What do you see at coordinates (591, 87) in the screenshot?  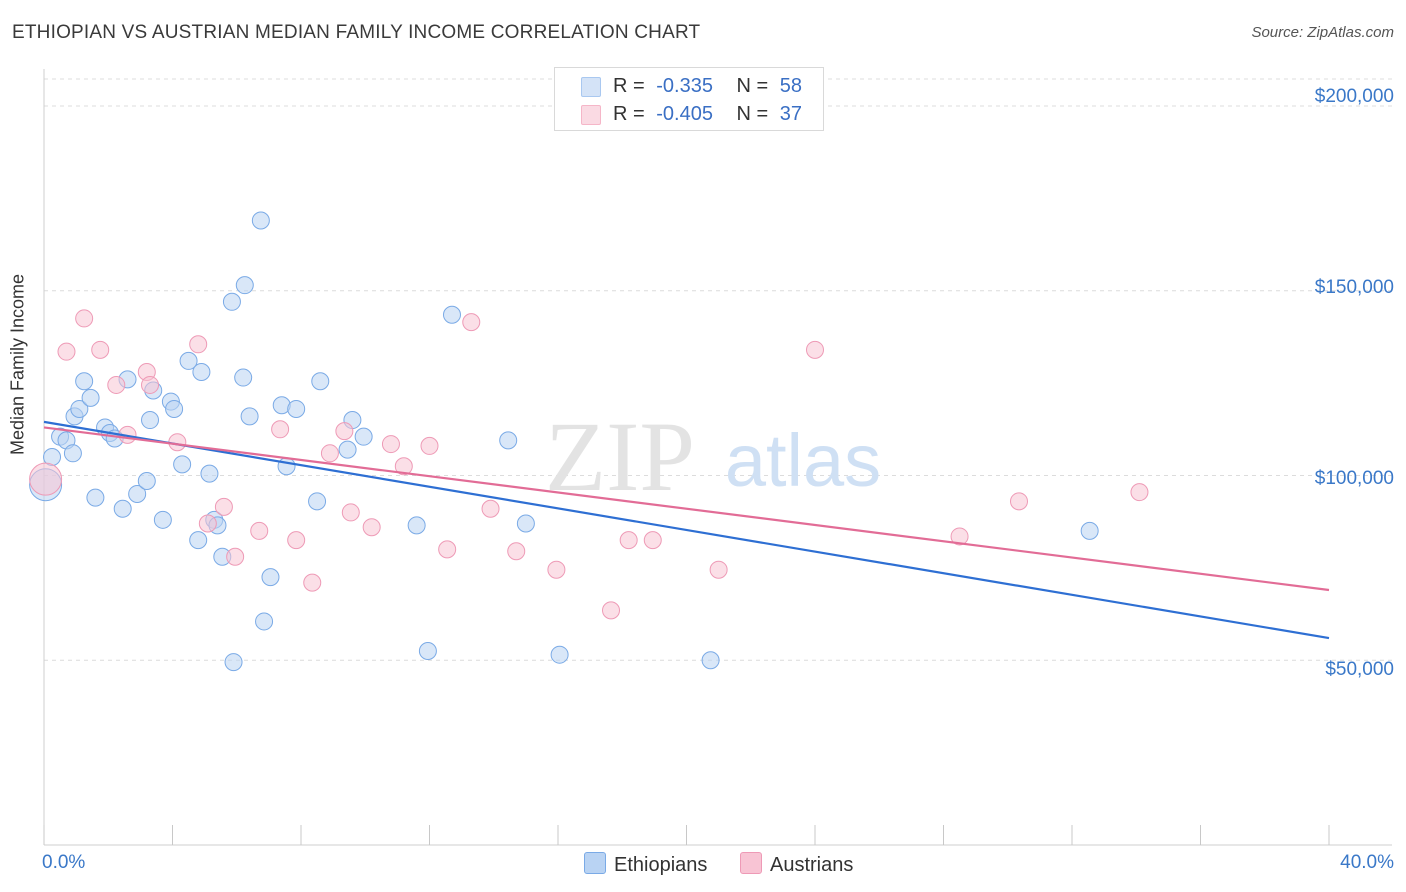 I see `legend-swatch-ethiopians` at bounding box center [591, 87].